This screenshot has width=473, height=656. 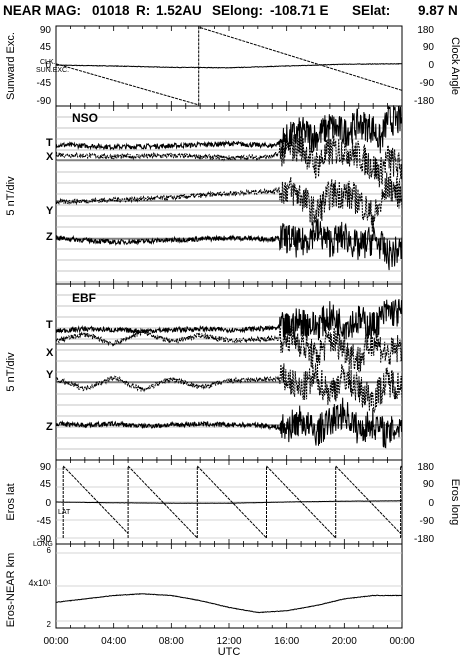 I want to click on panel4-ltick-3: -45, so click(x=44, y=521).